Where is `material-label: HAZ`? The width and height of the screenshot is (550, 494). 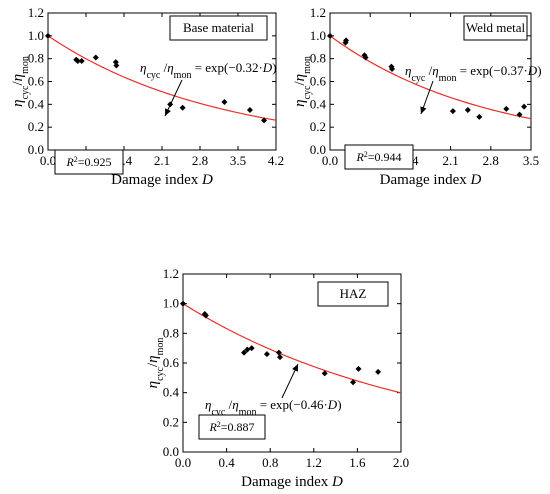 material-label: HAZ is located at coordinates (353, 293).